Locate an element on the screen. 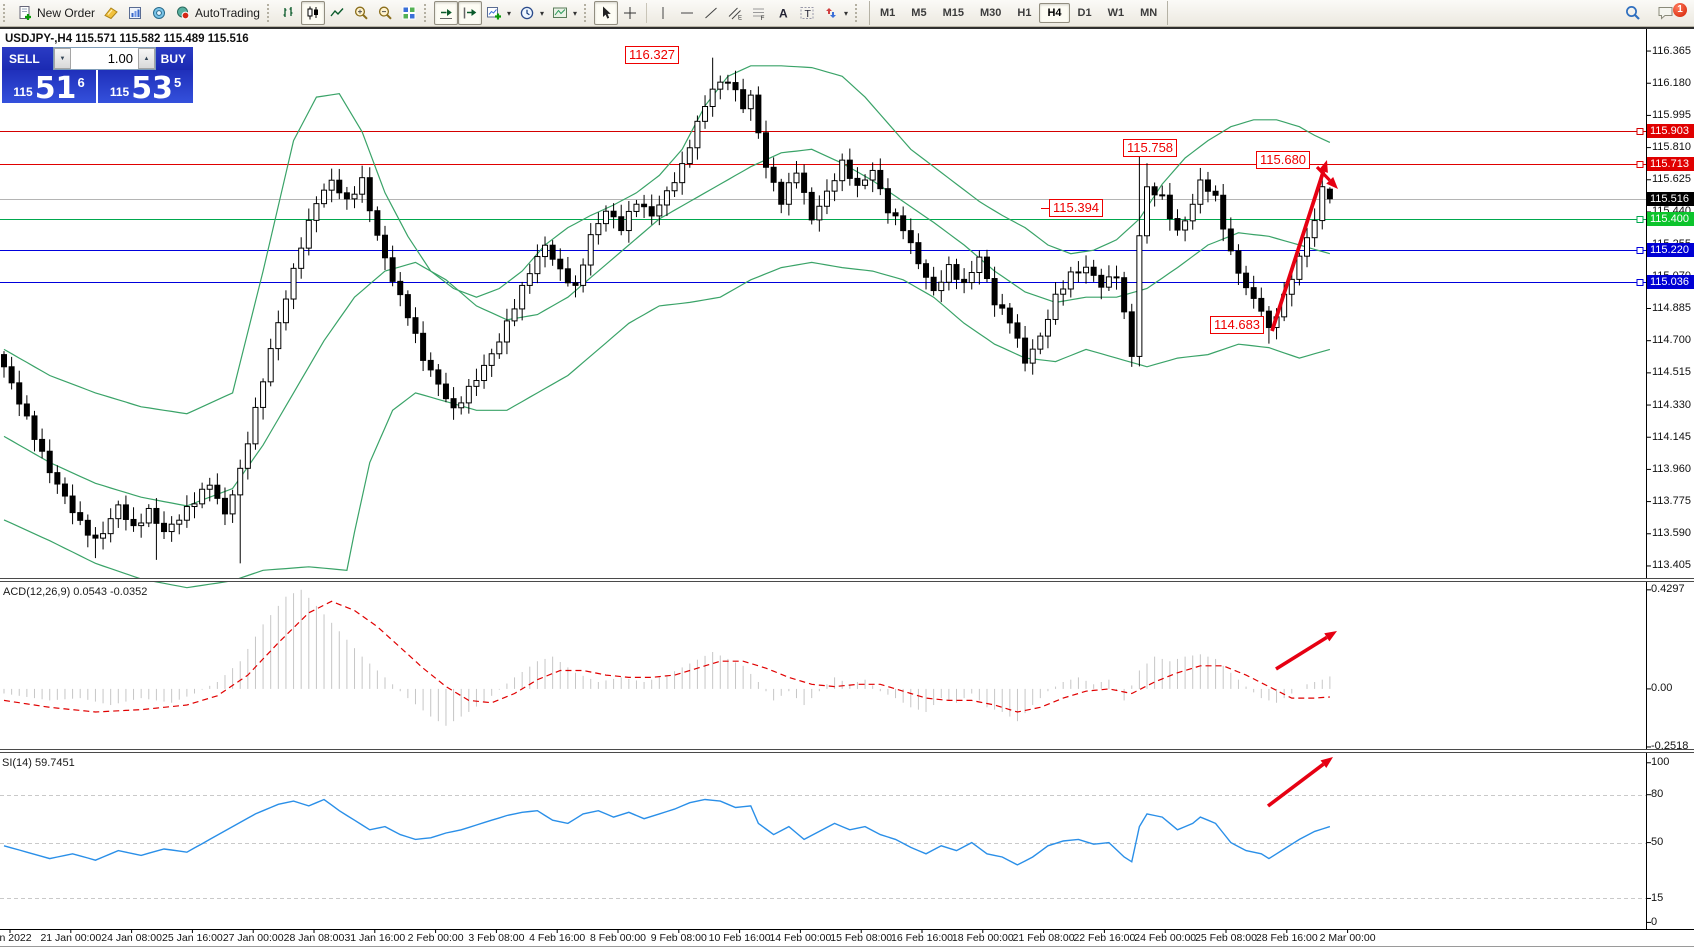 This screenshot has height=948, width=1694. search-button is located at coordinates (1633, 13).